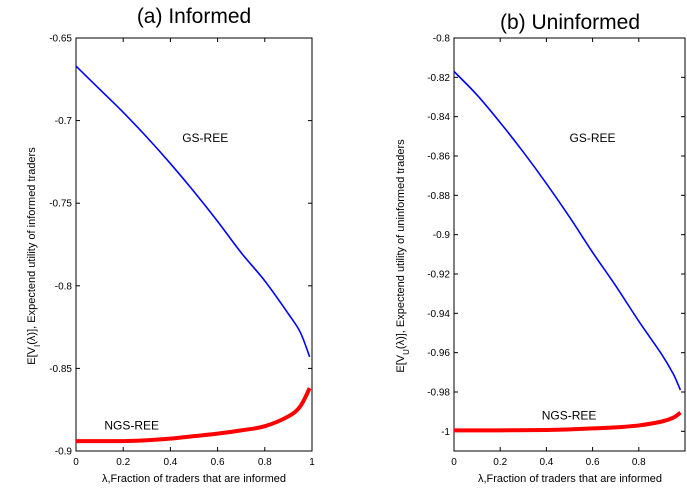  Describe the element at coordinates (193, 414) in the screenshot. I see `series-line-ngs-ree` at that location.